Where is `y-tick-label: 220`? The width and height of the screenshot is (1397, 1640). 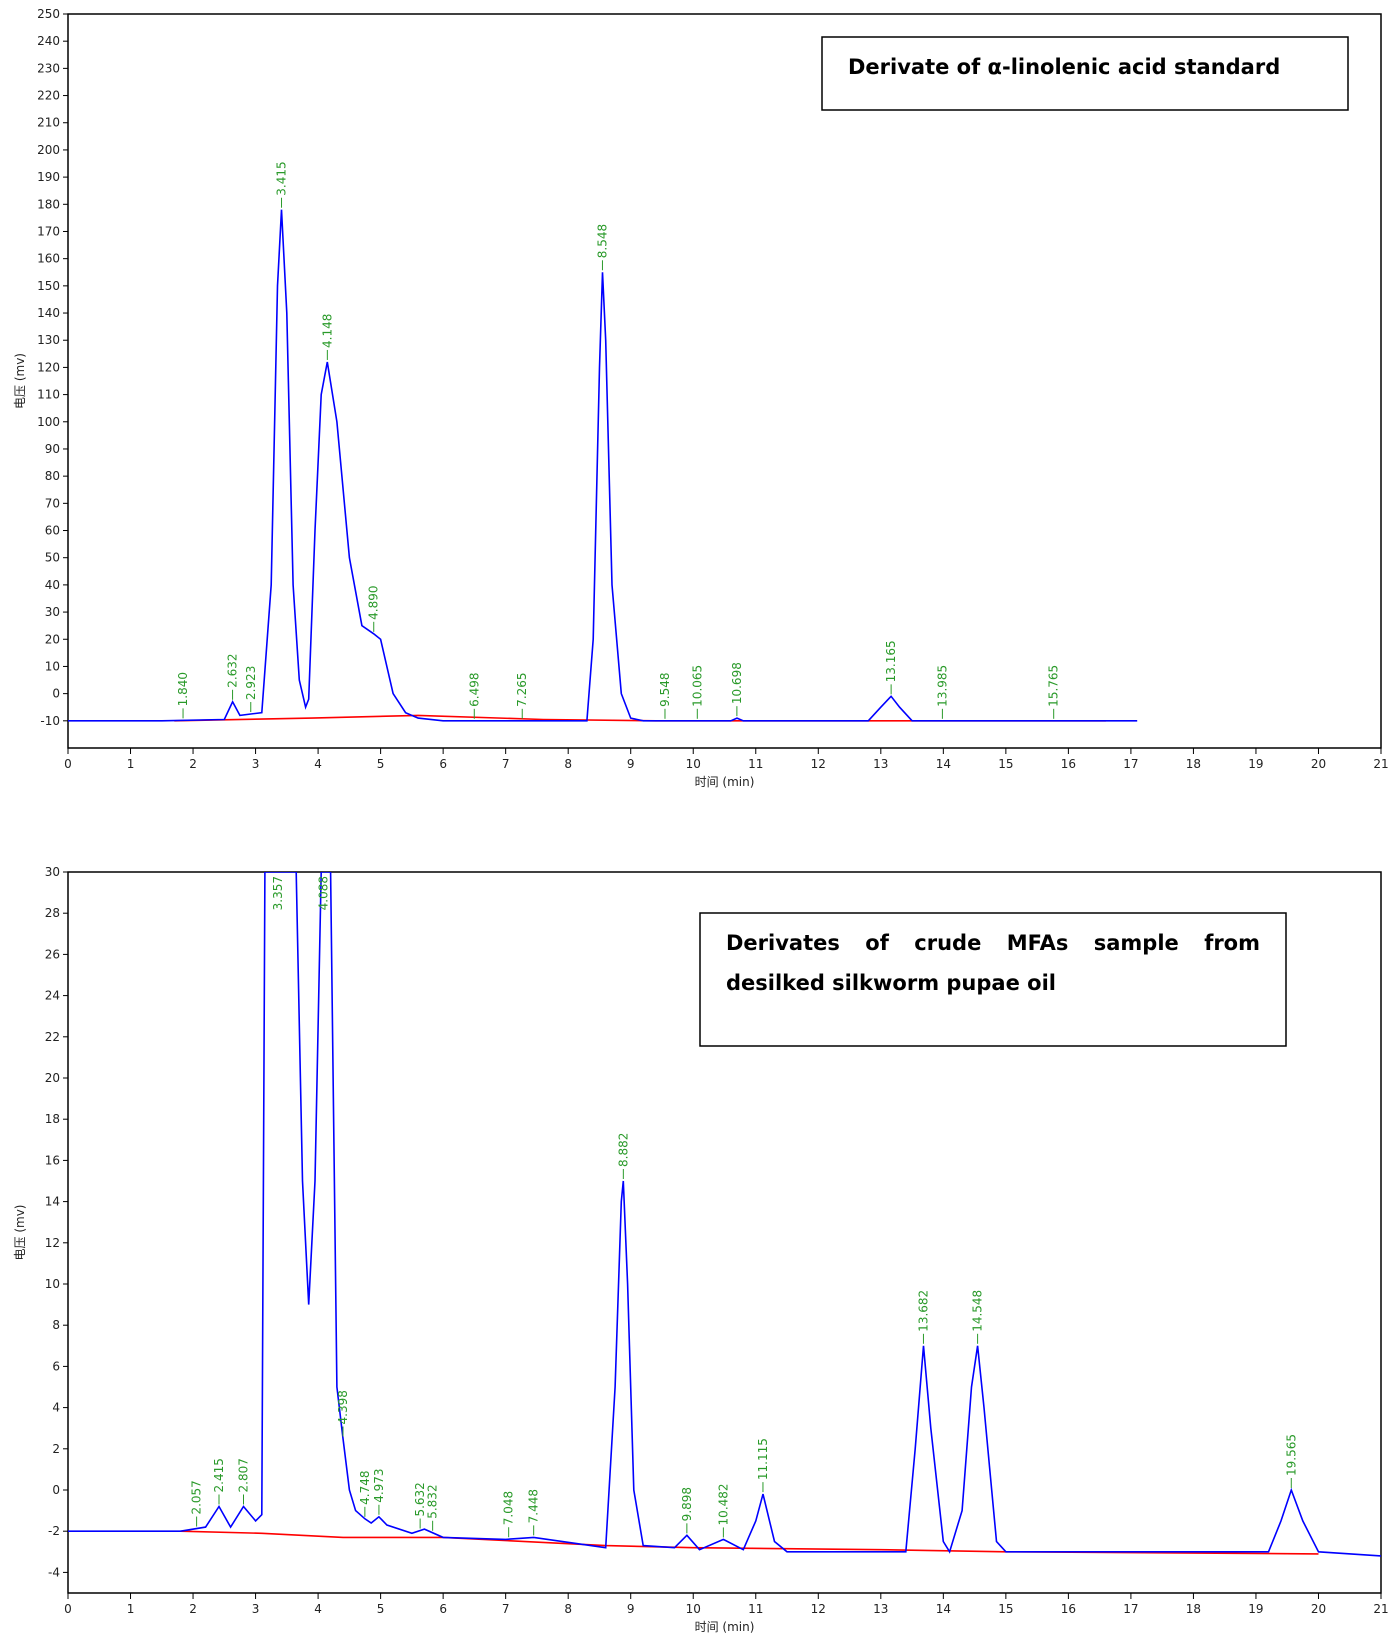 y-tick-label: 220 is located at coordinates (48, 96).